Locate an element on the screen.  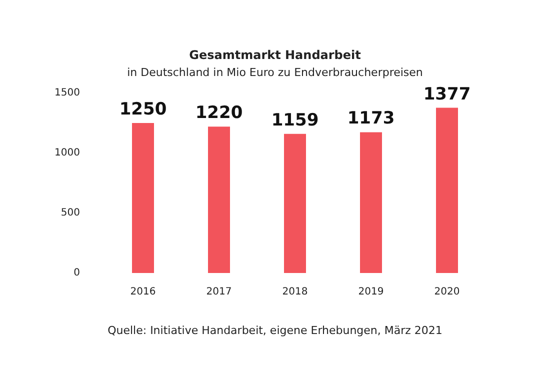
data-label: 1173 is located at coordinates (371, 118).